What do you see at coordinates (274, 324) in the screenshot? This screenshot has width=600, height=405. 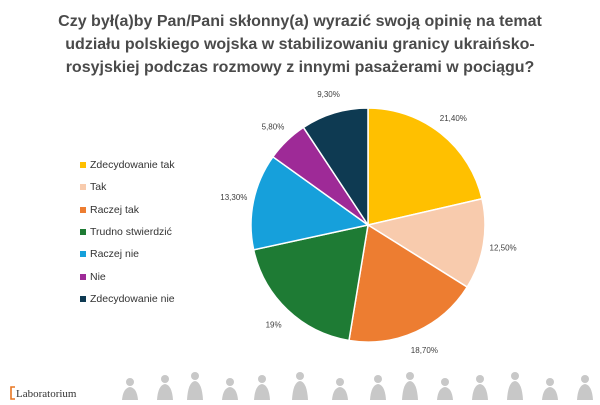 I see `data-label-3: 19%` at bounding box center [274, 324].